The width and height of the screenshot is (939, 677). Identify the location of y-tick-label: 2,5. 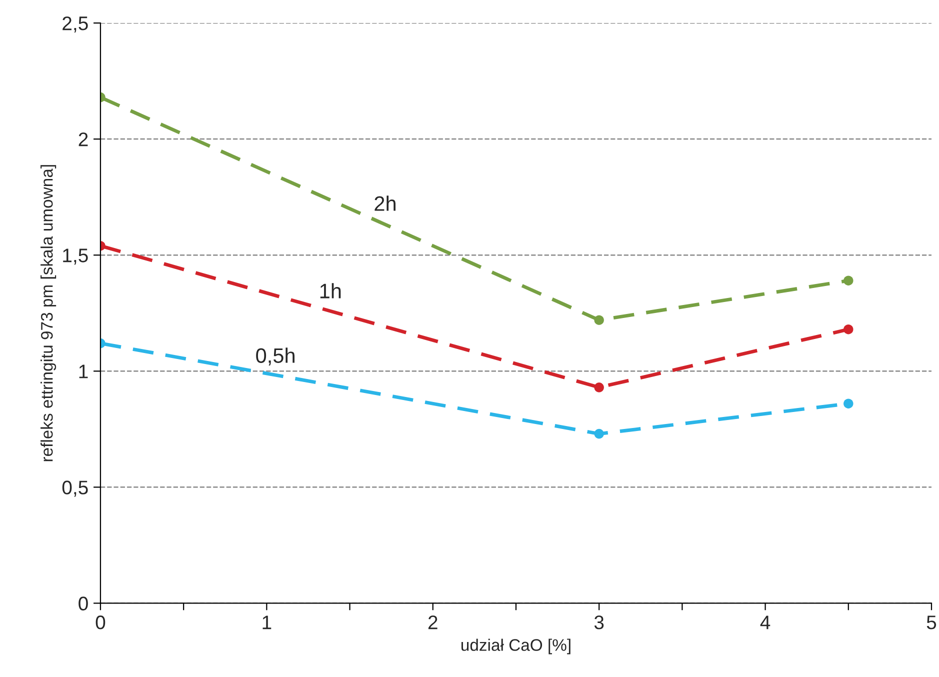
(75, 24).